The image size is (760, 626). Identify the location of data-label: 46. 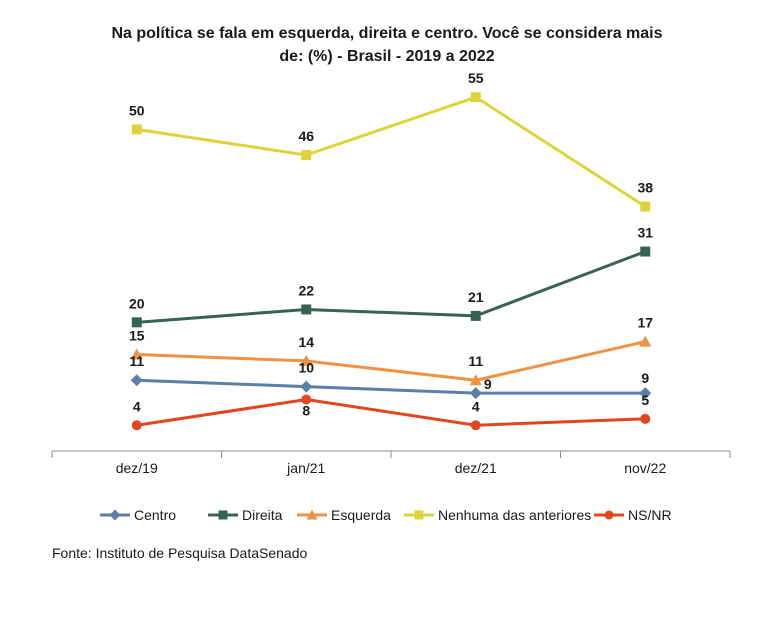
(306, 136).